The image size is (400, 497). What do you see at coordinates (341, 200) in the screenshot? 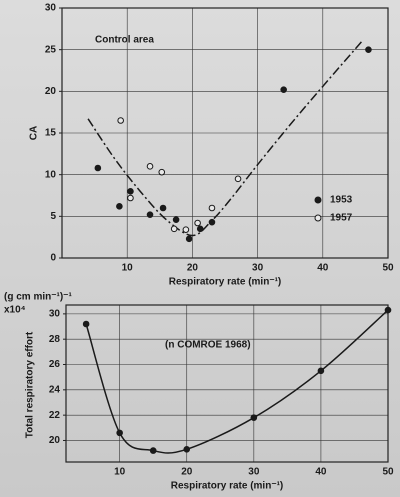
I see `legend-label: 1953` at bounding box center [341, 200].